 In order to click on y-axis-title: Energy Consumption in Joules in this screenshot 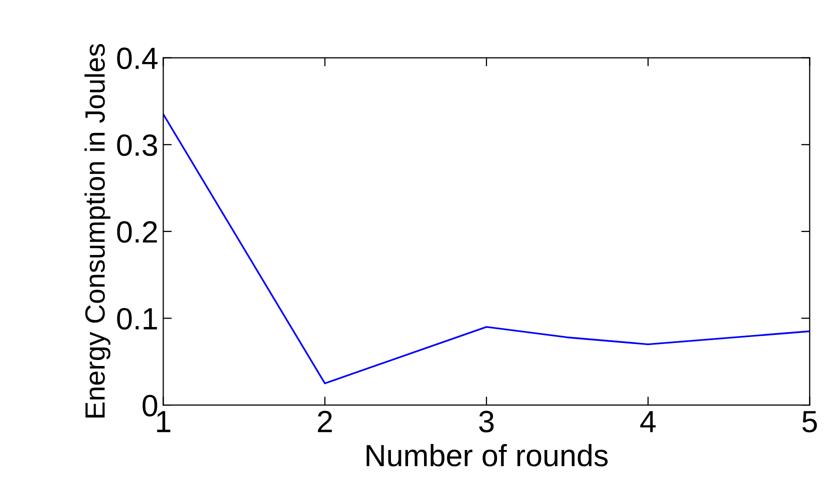, I will do `click(97, 231)`.